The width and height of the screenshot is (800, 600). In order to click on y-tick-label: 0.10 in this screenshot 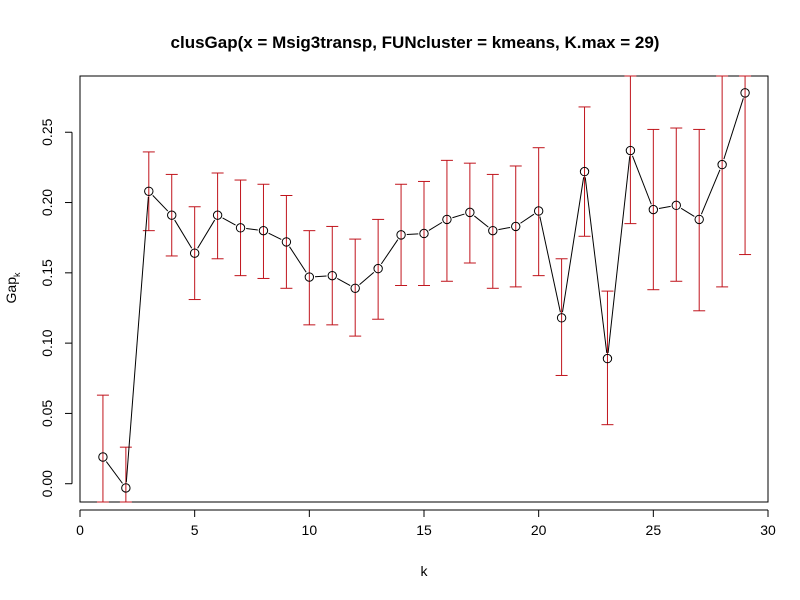, I will do `click(47, 342)`.